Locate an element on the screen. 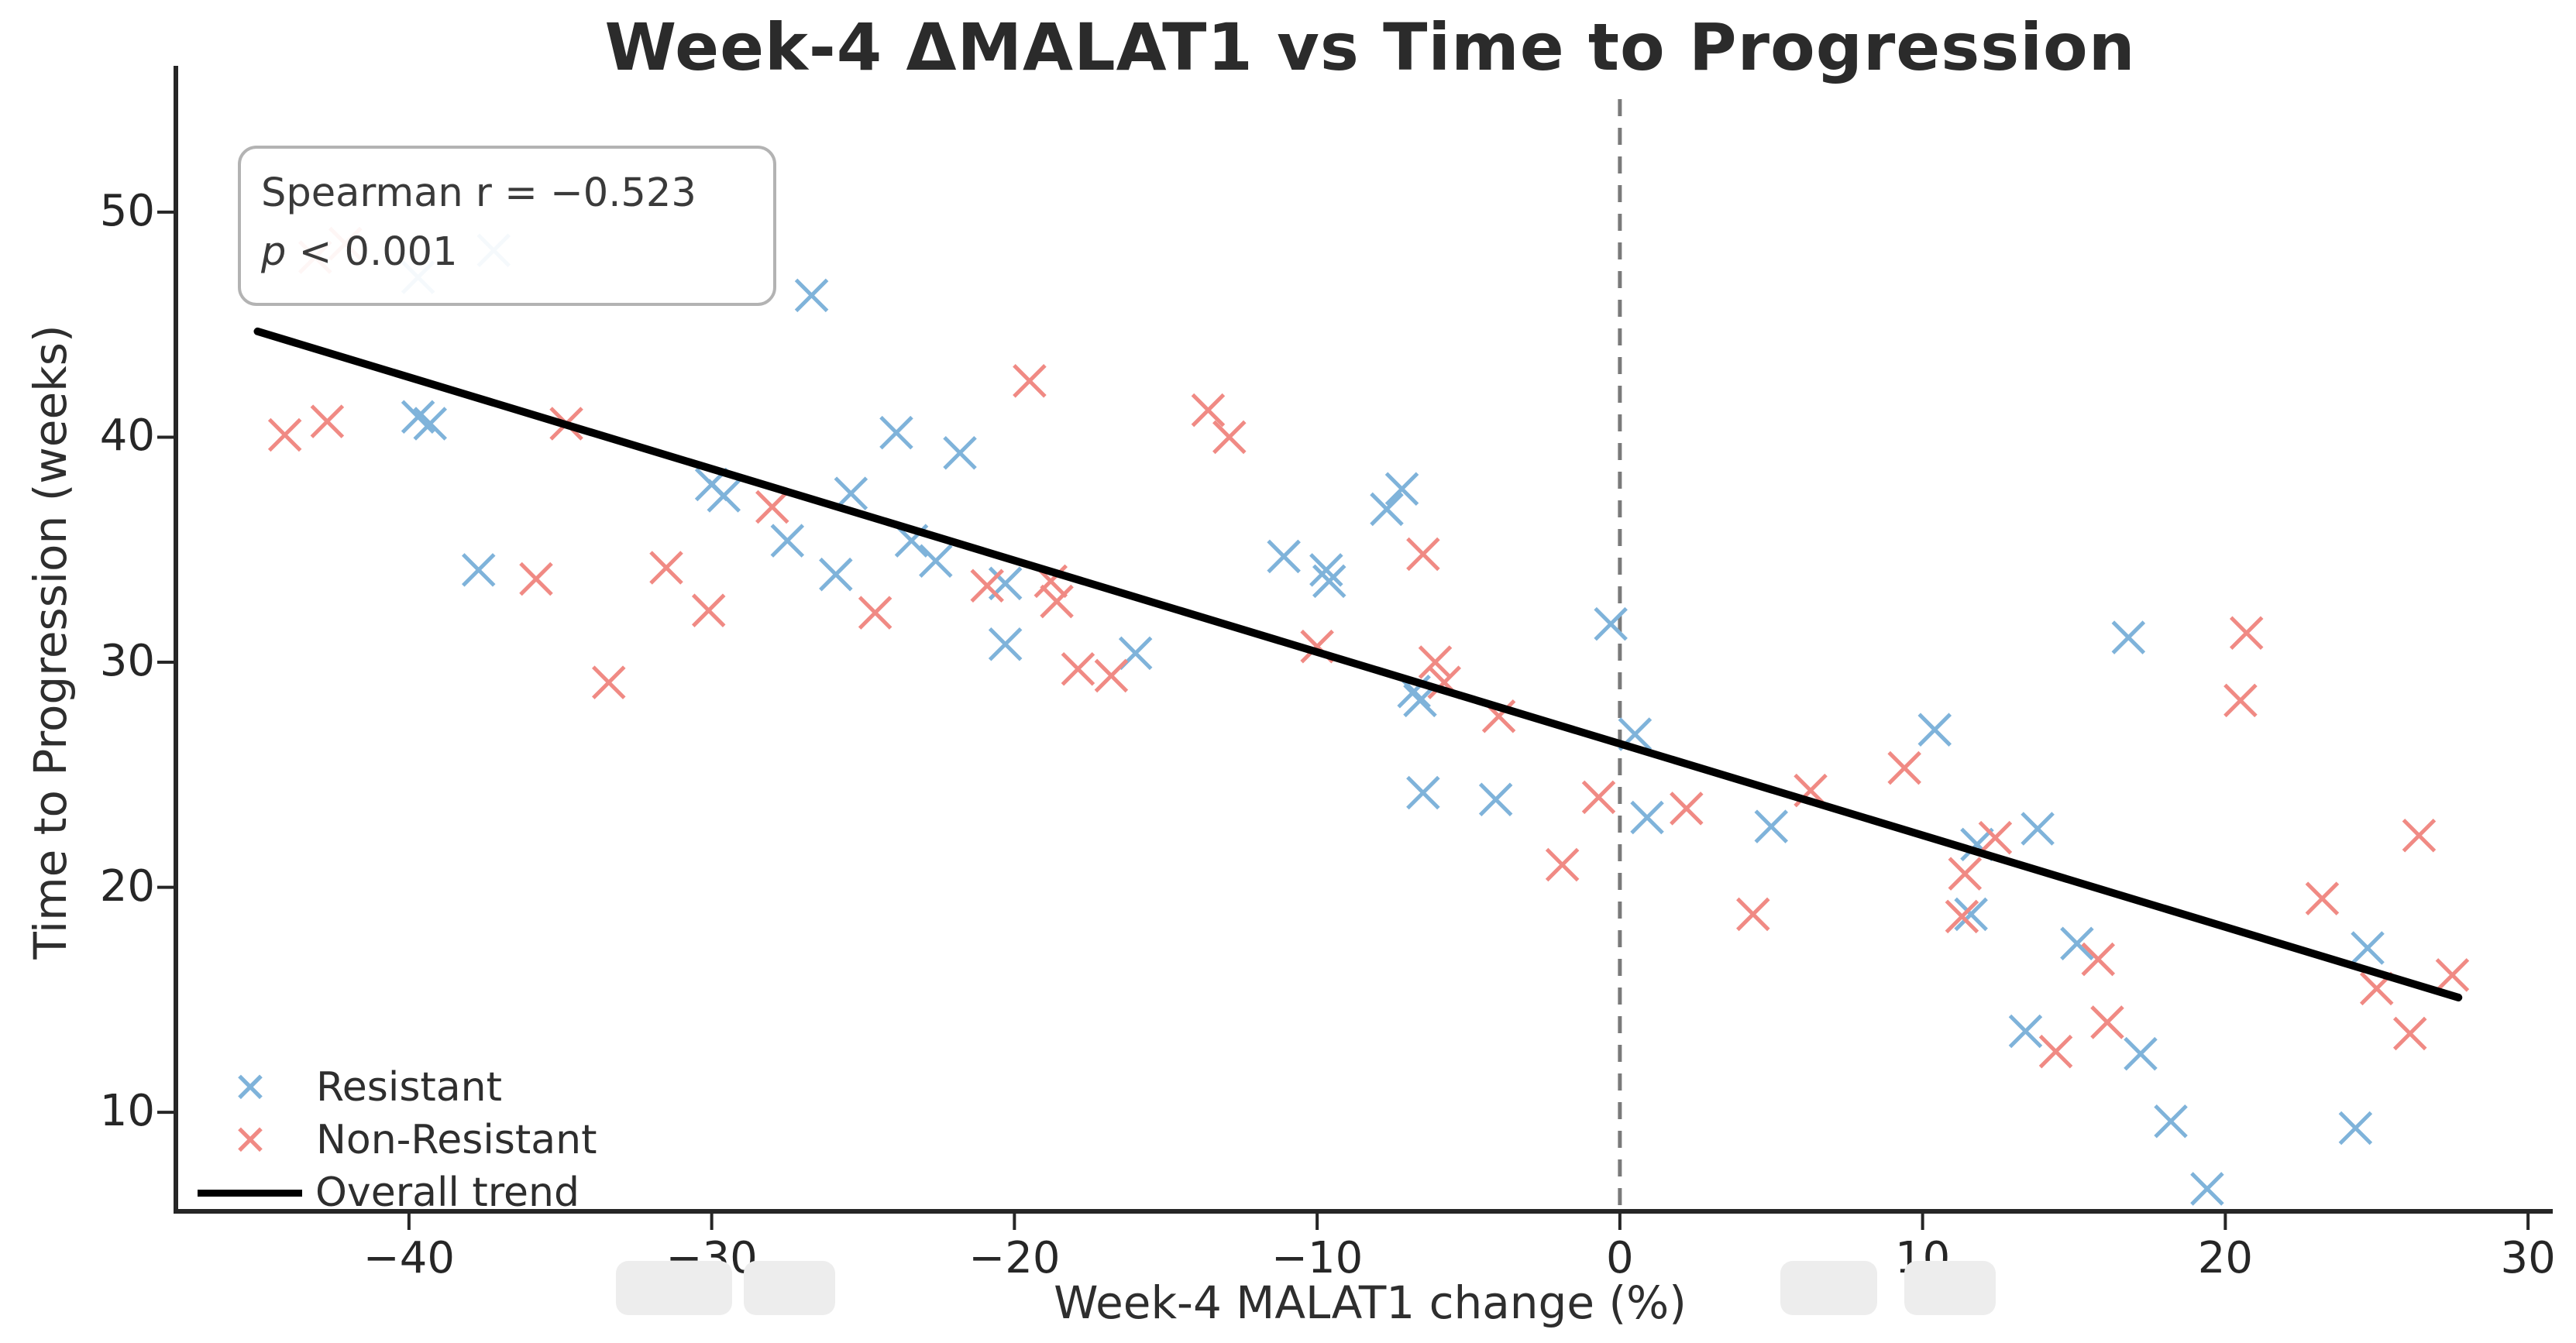  x-tick-label: 30 is located at coordinates (2528, 1258).